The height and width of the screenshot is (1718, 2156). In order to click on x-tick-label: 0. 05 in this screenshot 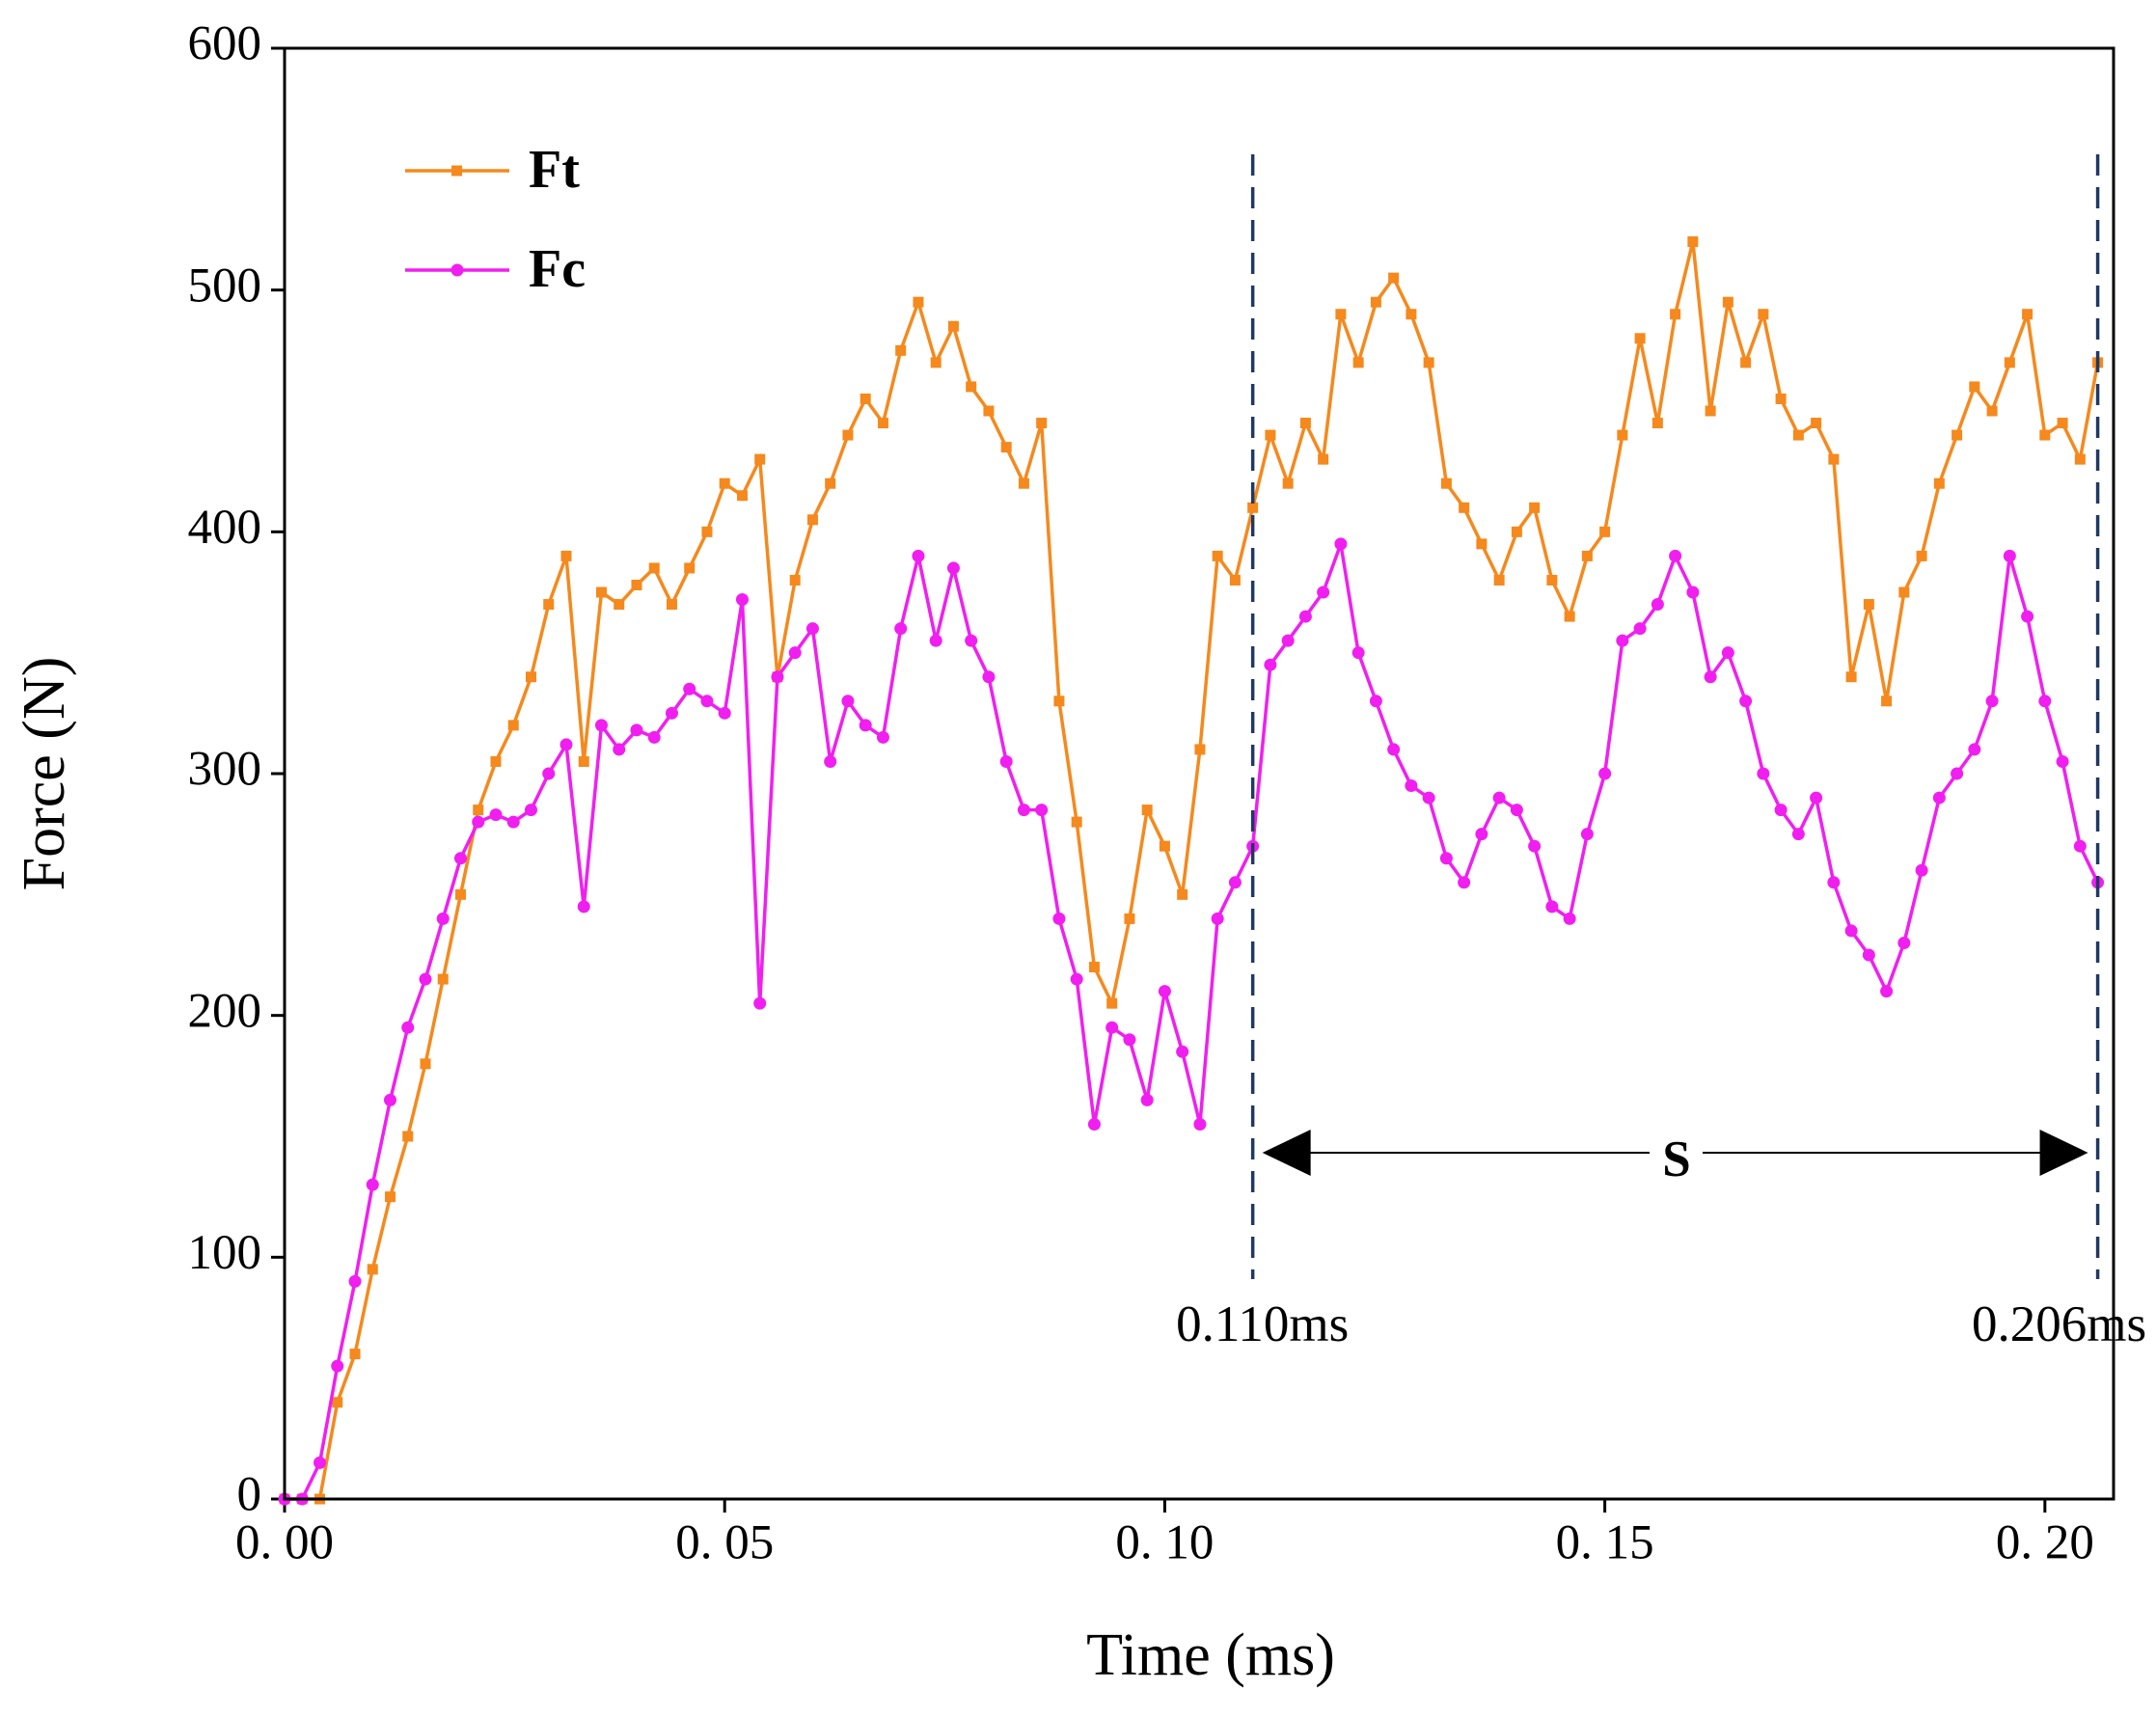, I will do `click(724, 1543)`.